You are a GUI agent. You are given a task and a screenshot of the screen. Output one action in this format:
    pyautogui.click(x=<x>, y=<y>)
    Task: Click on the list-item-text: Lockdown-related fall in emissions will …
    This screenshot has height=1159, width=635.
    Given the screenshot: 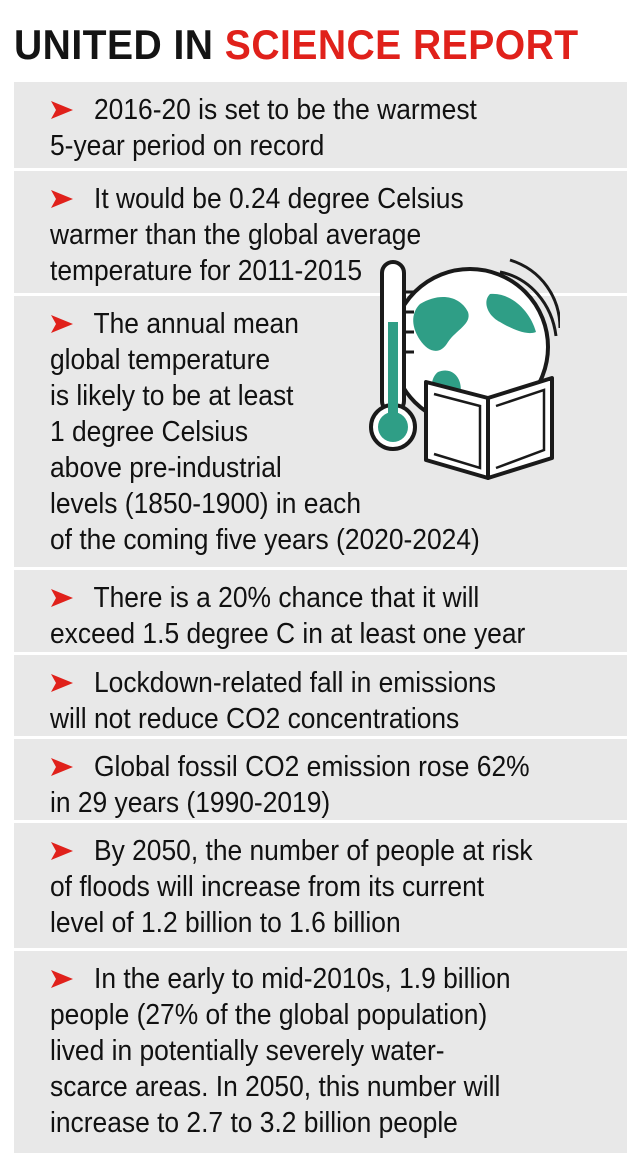 What is the action you would take?
    pyautogui.click(x=273, y=701)
    